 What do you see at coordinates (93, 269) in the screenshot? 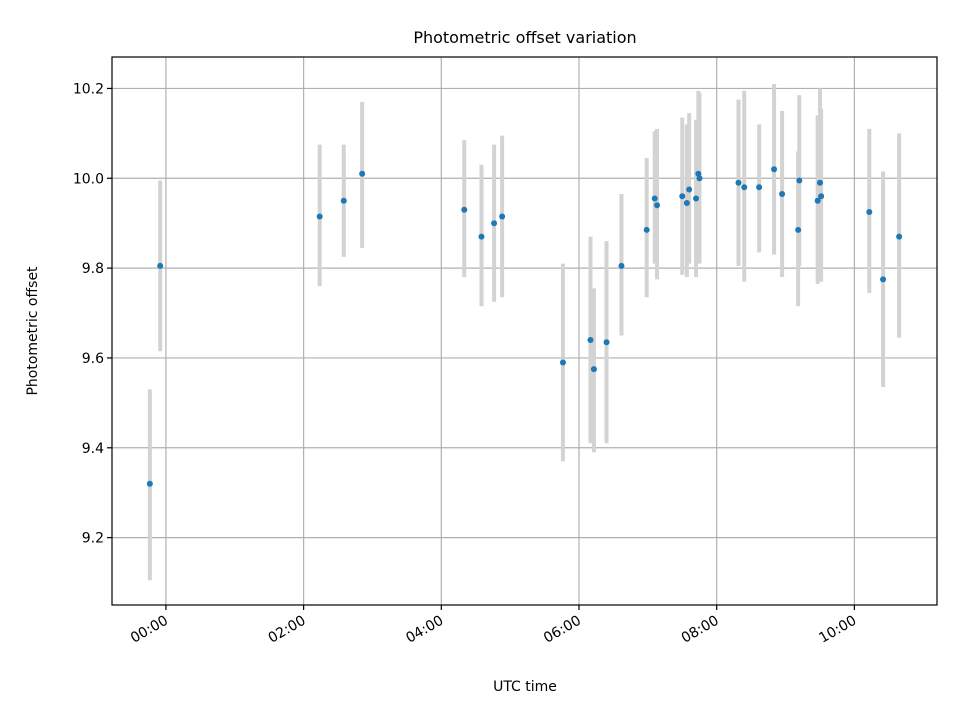
I see `y-tick-label: 9.8` at bounding box center [93, 269].